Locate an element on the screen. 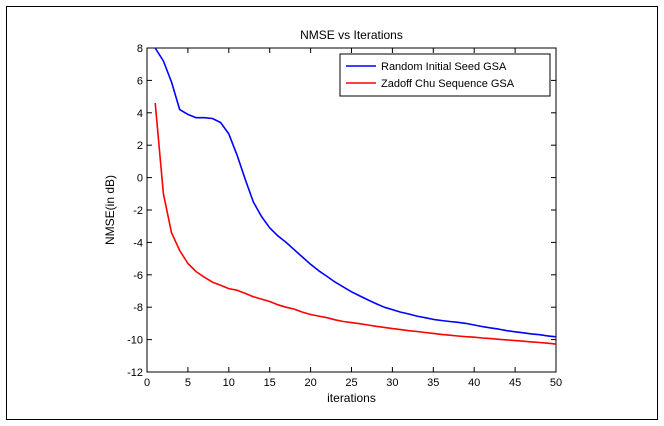 The image size is (664, 426). x-tick-label: 50 is located at coordinates (556, 383).